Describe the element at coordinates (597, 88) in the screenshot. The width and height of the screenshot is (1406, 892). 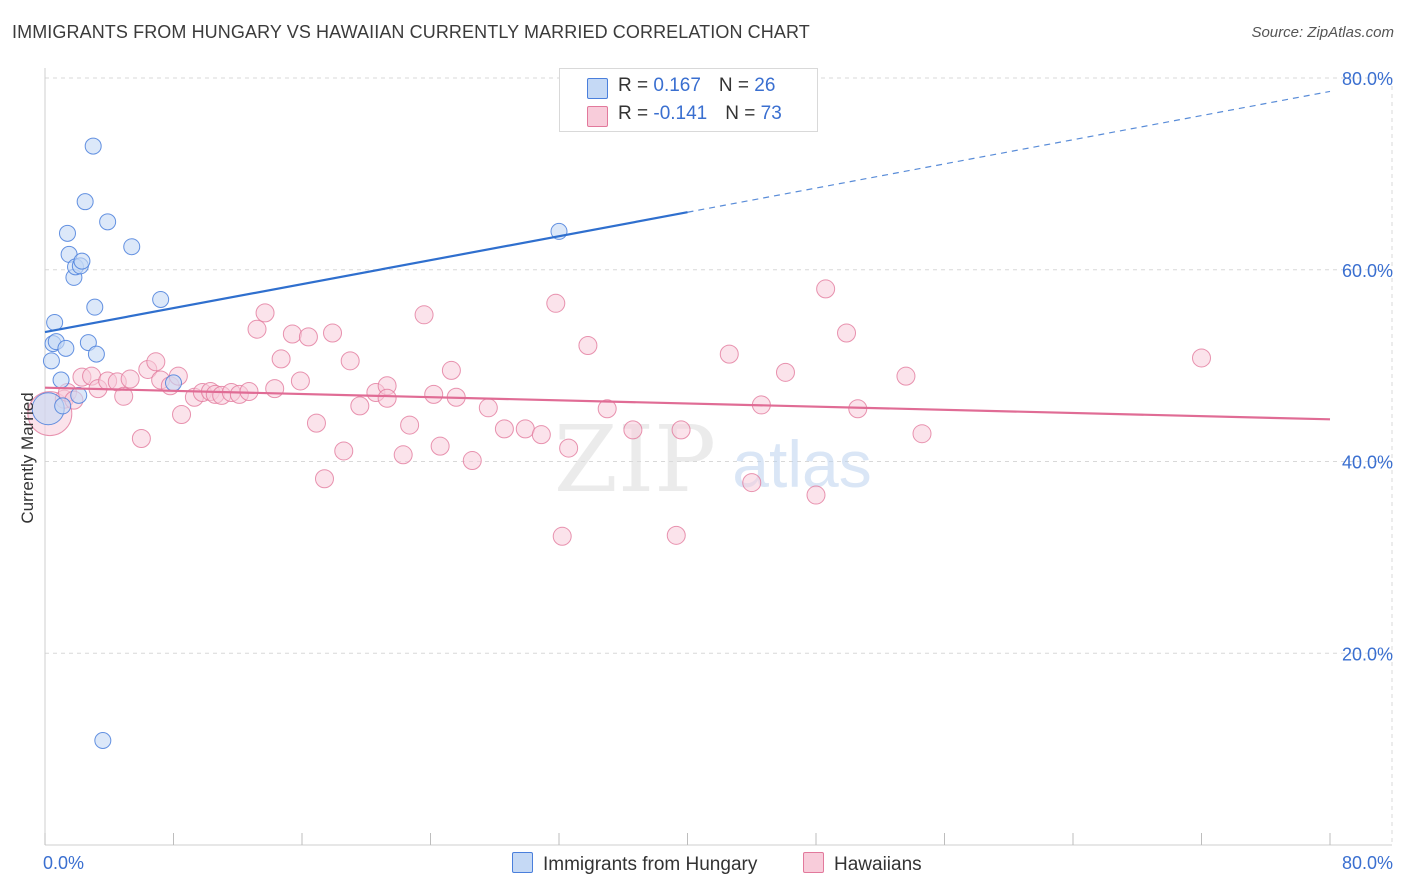
I see `legend-swatch-blue` at that location.